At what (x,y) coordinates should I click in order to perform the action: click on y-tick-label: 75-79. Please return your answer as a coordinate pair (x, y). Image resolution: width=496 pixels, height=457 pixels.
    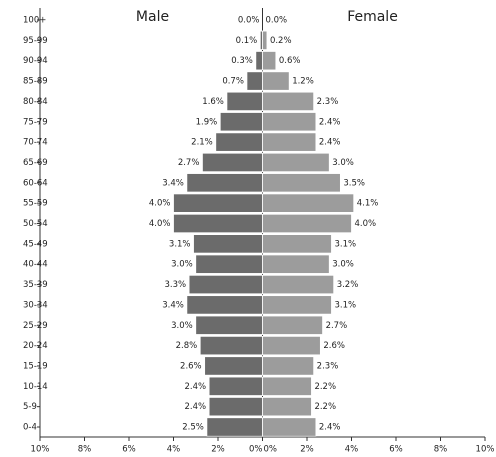
    Looking at the image, I should click on (35, 122).